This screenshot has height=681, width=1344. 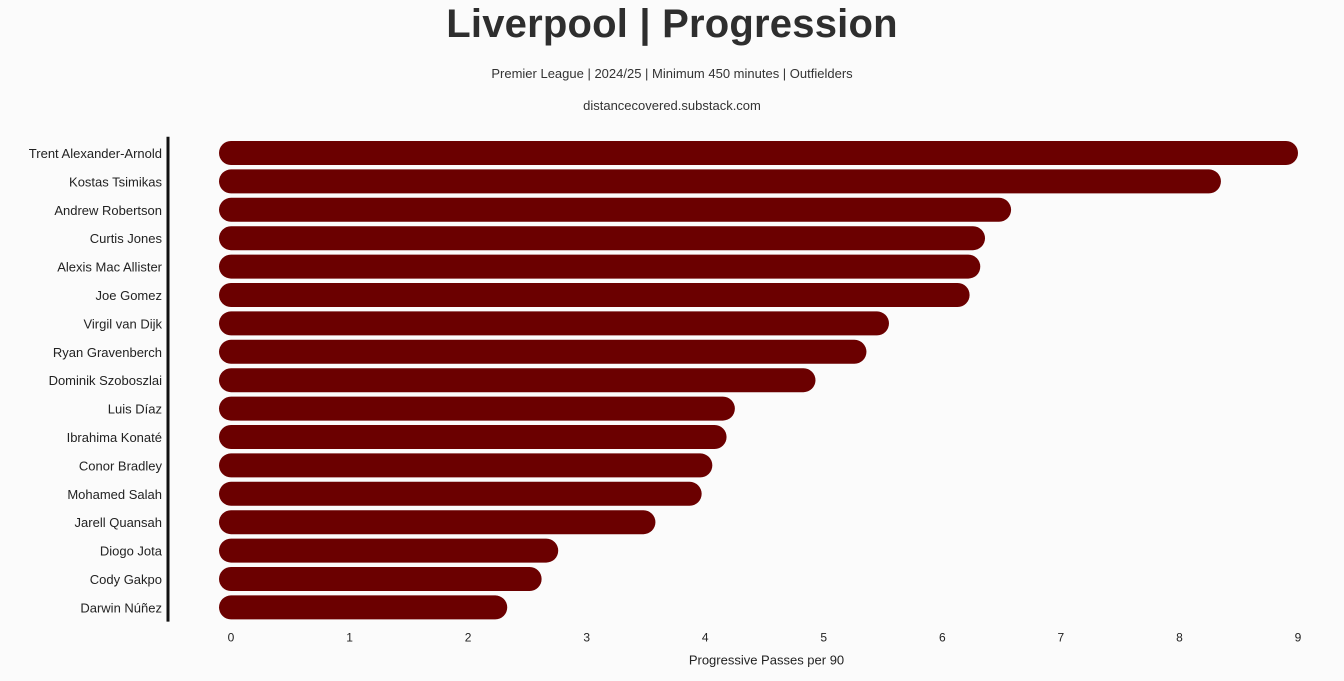 What do you see at coordinates (672, 24) in the screenshot?
I see `chart-title: Liverpool | Progression` at bounding box center [672, 24].